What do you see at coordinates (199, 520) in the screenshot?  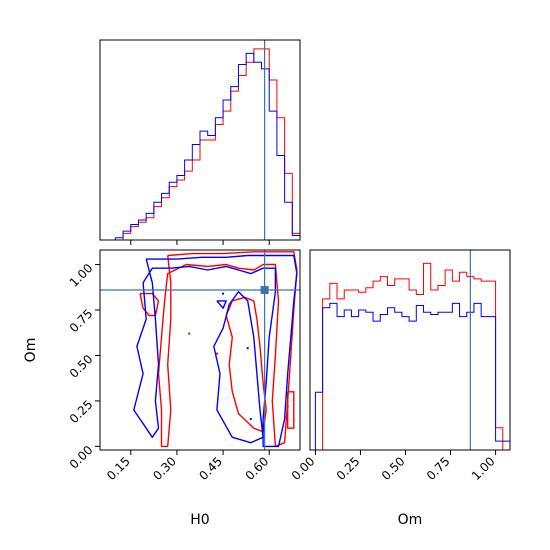 I see `x-axis-label-h0: H0` at bounding box center [199, 520].